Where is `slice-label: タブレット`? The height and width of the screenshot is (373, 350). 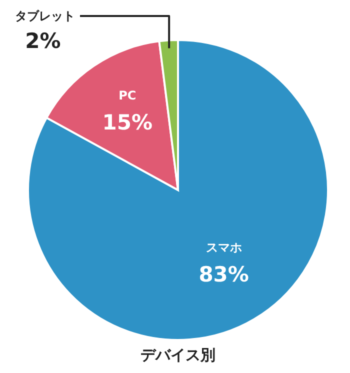
slice-label: タブレット is located at coordinates (45, 16).